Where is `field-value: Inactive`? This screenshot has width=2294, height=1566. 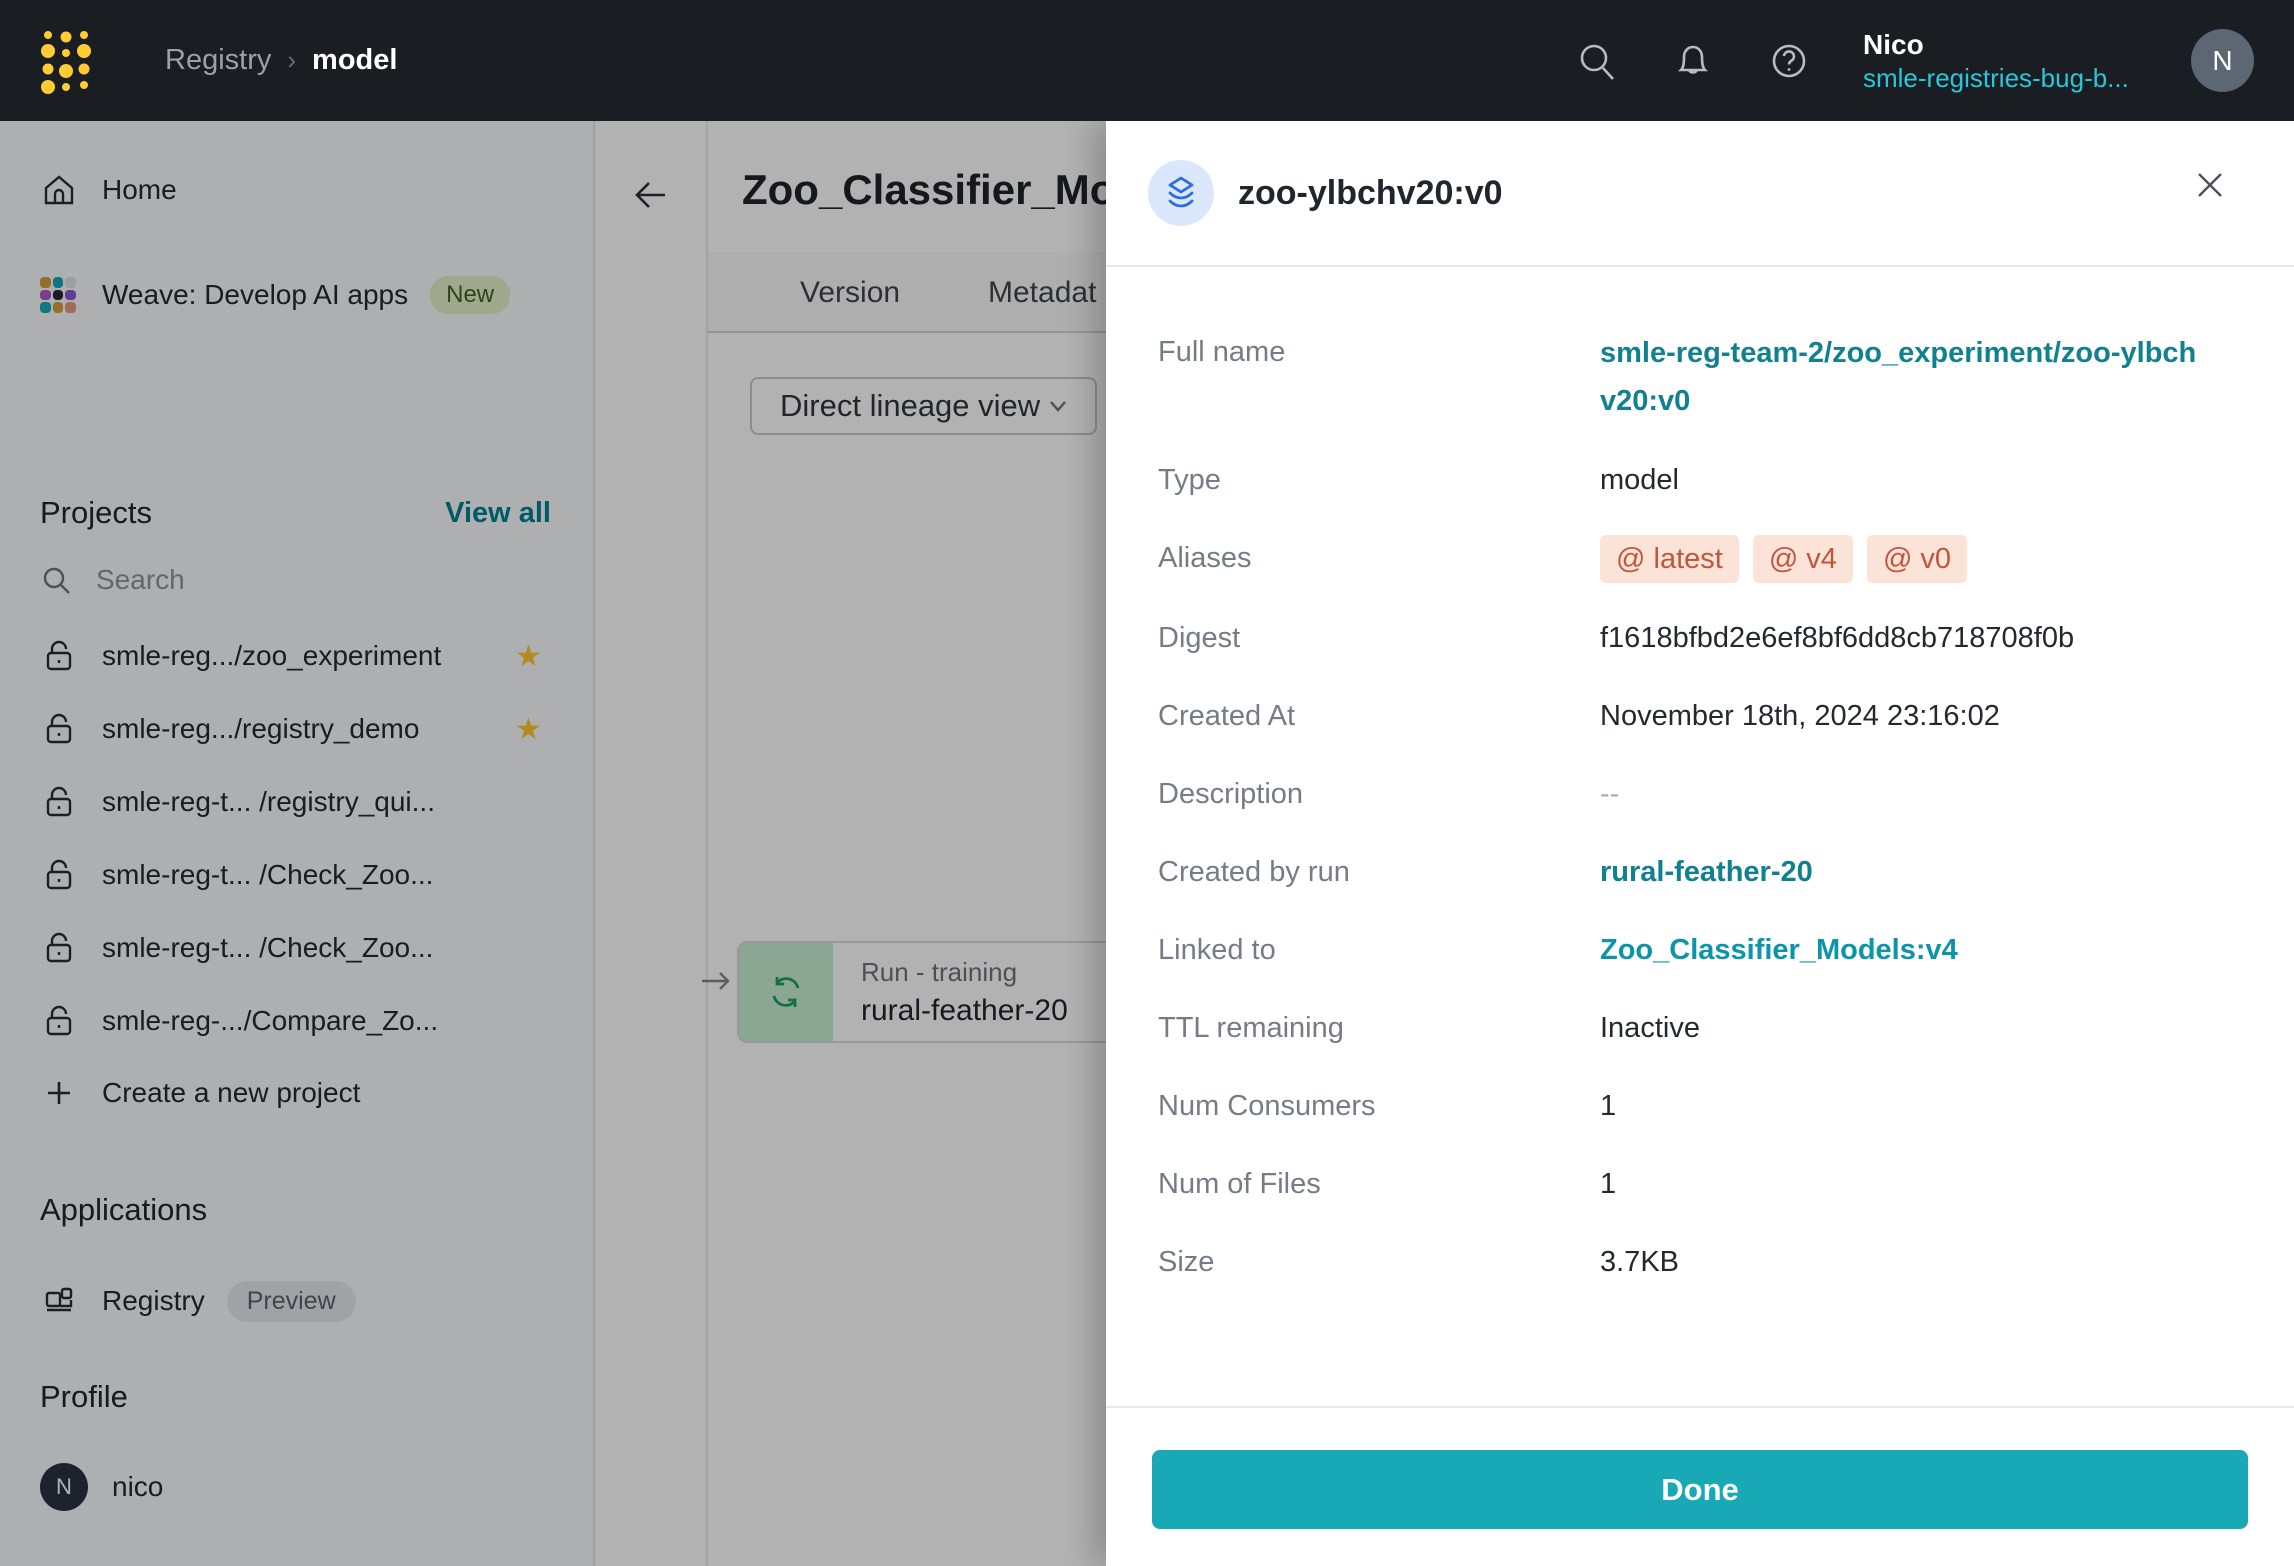 field-value: Inactive is located at coordinates (1650, 1028).